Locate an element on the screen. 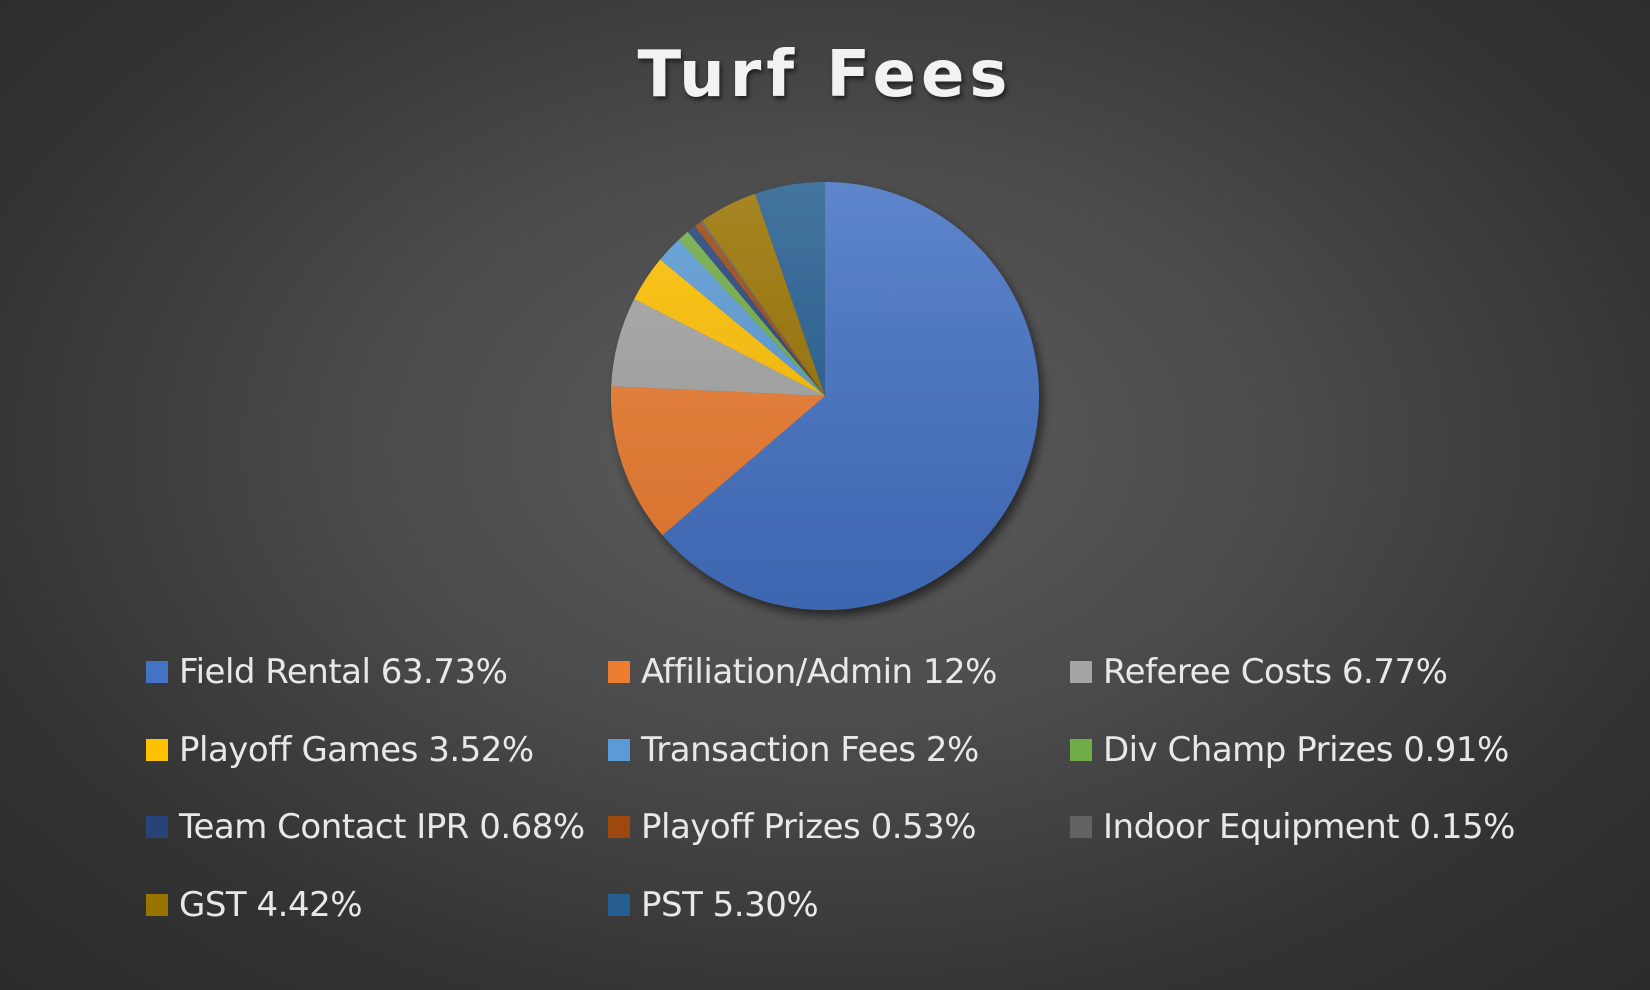  legend-item: Div Champ Prizes 0.91% is located at coordinates (1289, 750).